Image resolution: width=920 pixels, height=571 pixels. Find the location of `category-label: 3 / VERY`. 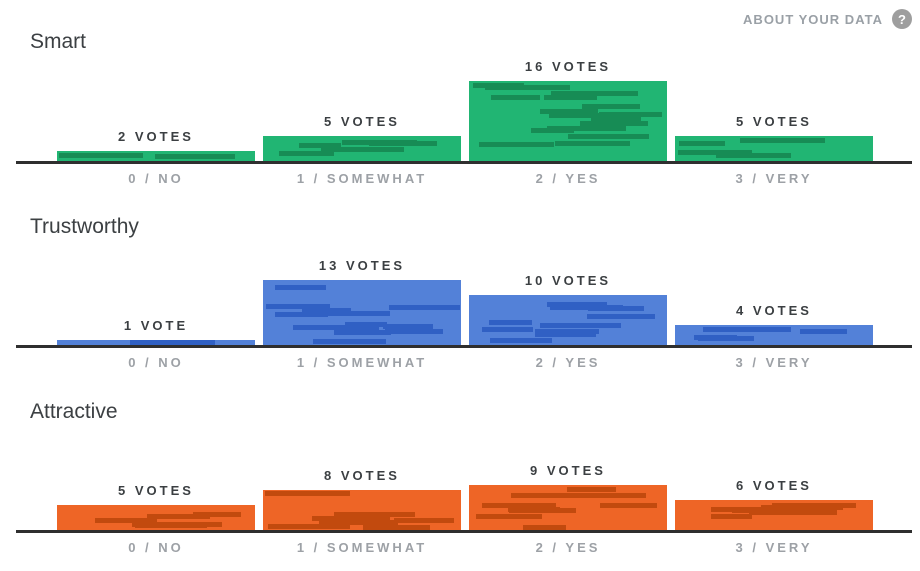

category-label: 3 / VERY is located at coordinates (774, 178).